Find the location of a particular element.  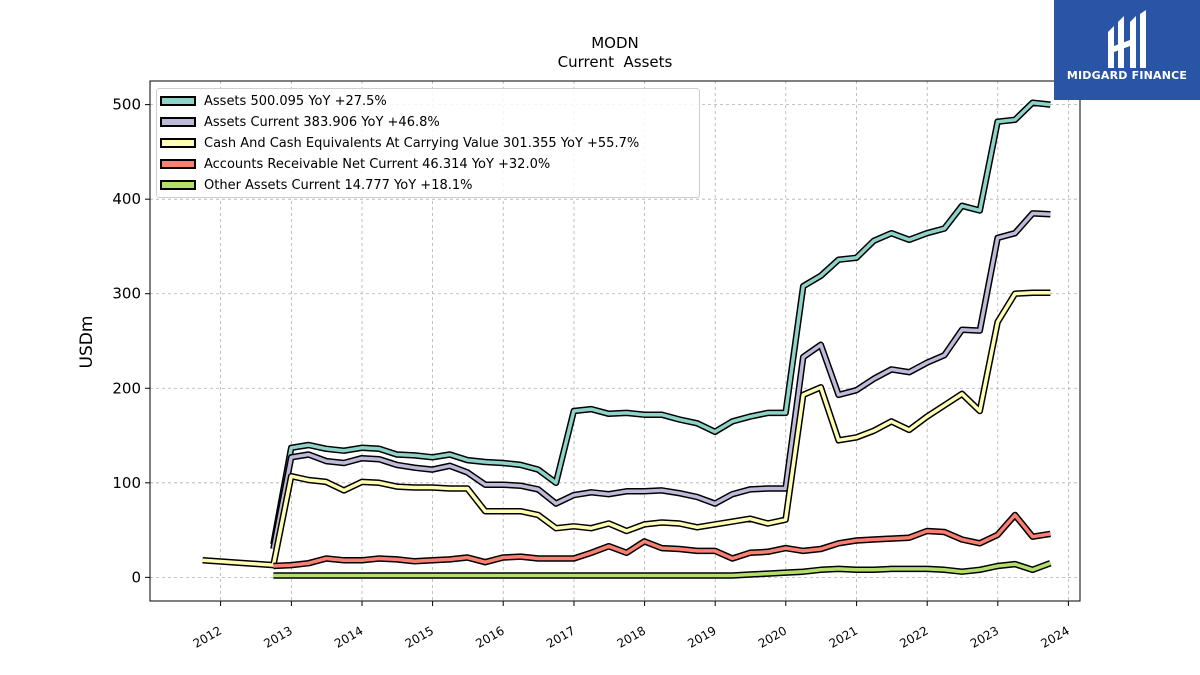

x-tick-label: 2021 is located at coordinates (843, 636).